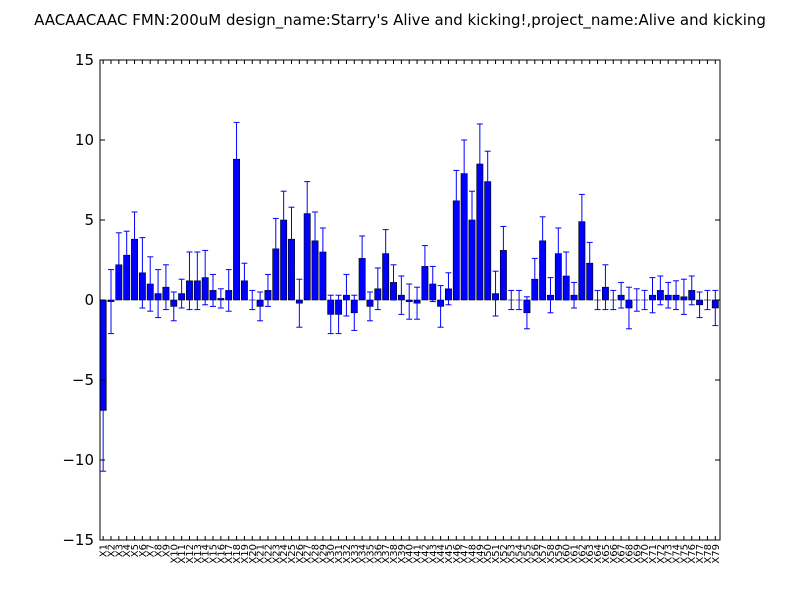 This screenshot has height=600, width=800. What do you see at coordinates (480, 554) in the screenshot?
I see `xtick-label-X49: X49` at bounding box center [480, 554].